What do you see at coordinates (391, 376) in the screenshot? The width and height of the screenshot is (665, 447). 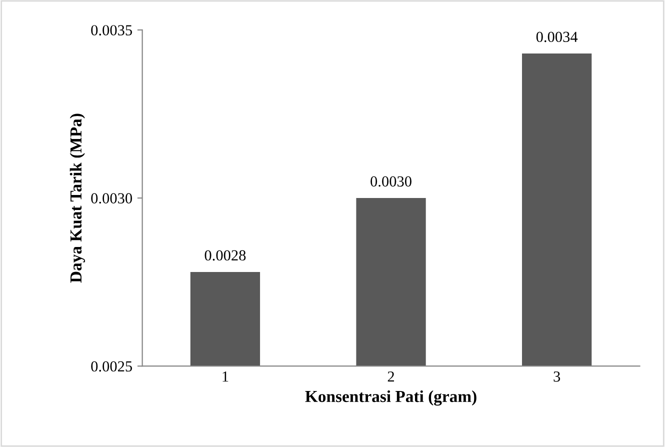 I see `x-tick-label: 2` at bounding box center [391, 376].